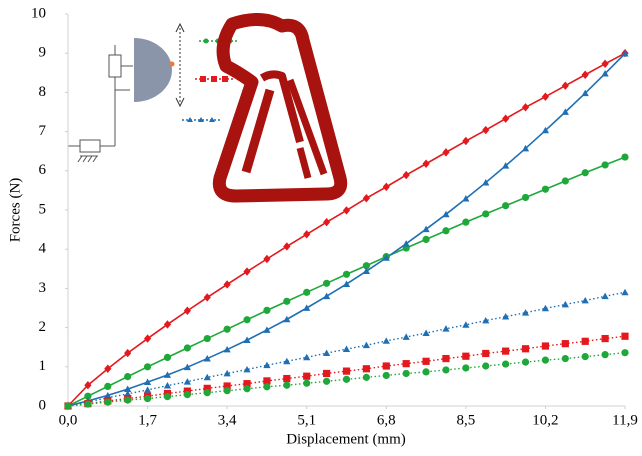 The width and height of the screenshot is (642, 456). I want to click on x-tick-label: 0,0, so click(68, 420).